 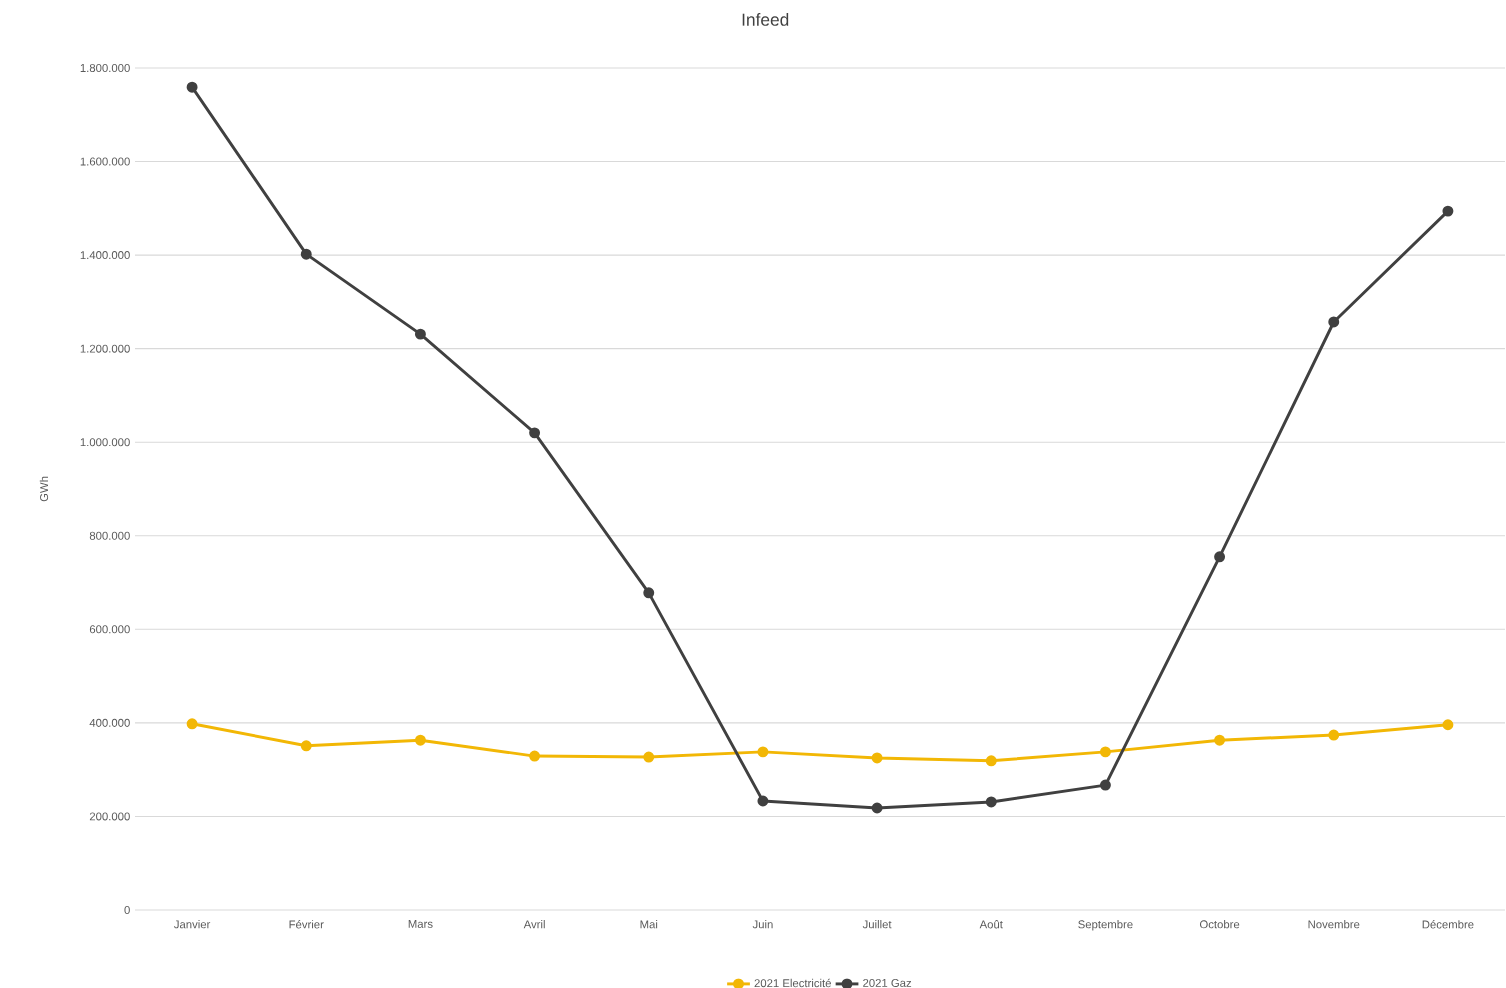 What do you see at coordinates (105, 348) in the screenshot?
I see `y-tick-label: 1.200.000` at bounding box center [105, 348].